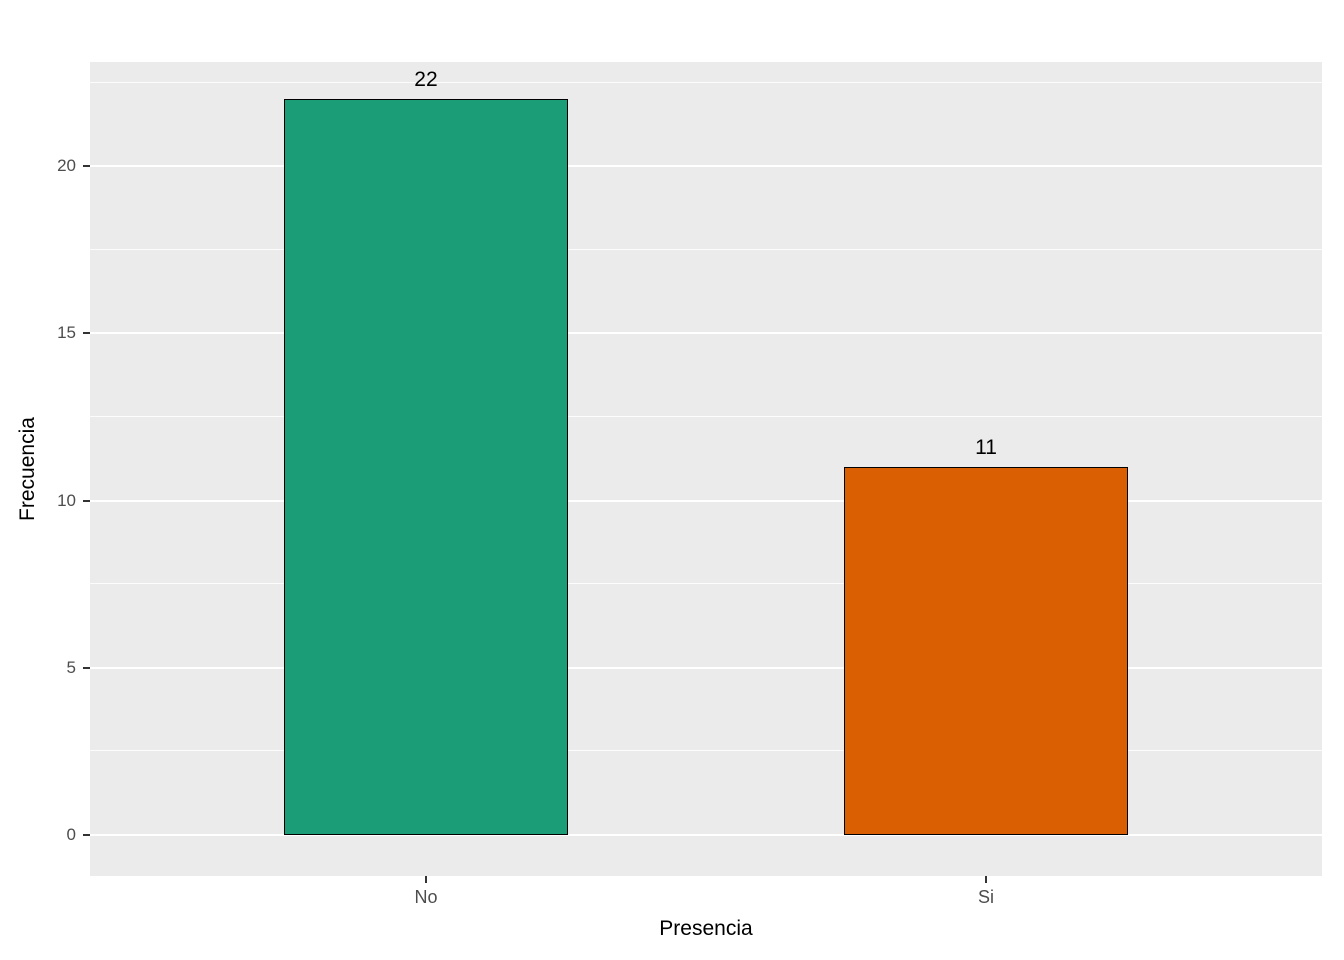 The image size is (1344, 960). What do you see at coordinates (986, 897) in the screenshot?
I see `x-category-label: Si` at bounding box center [986, 897].